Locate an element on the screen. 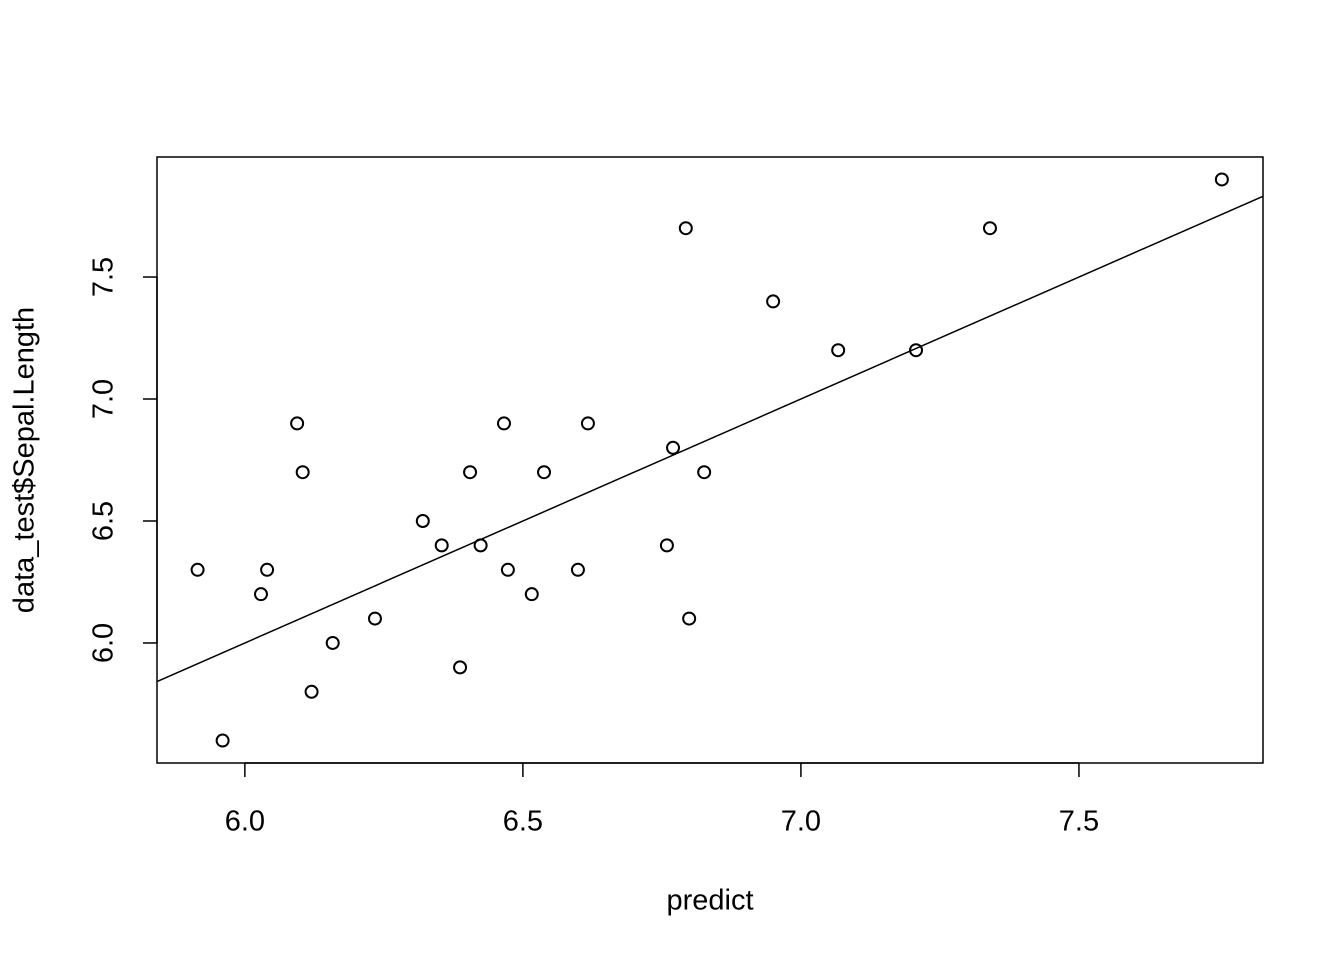 The width and height of the screenshot is (1344, 960). x-tick-label: 6.5 is located at coordinates (523, 822).